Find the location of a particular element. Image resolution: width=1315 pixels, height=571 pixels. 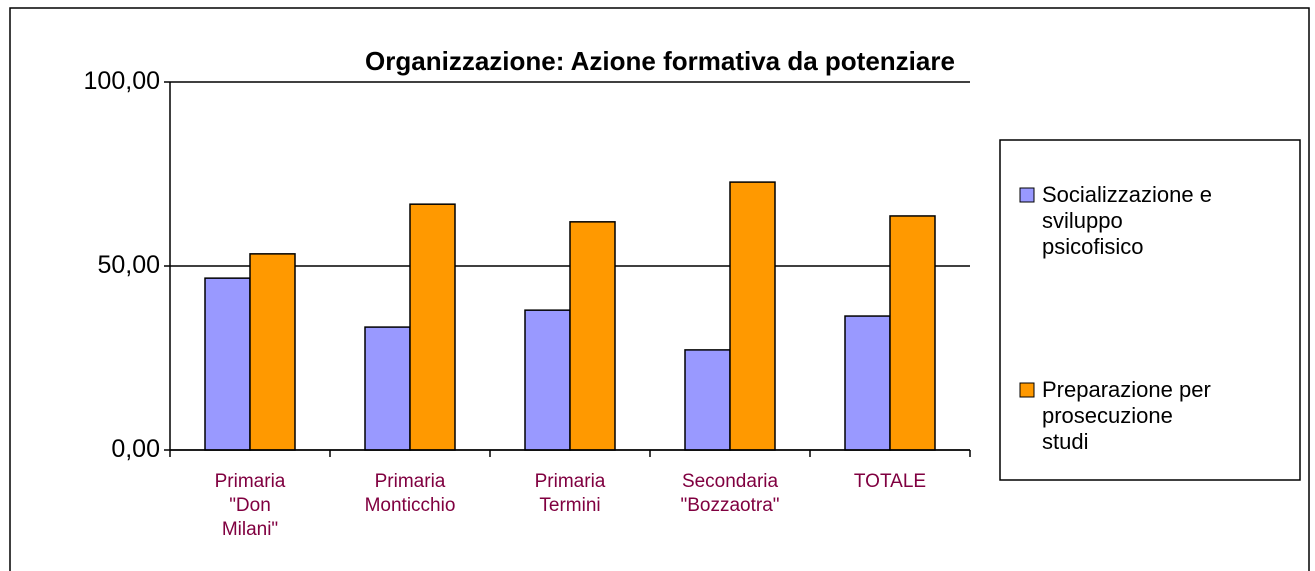

y-tick-label: 50,00 is located at coordinates (128, 265).